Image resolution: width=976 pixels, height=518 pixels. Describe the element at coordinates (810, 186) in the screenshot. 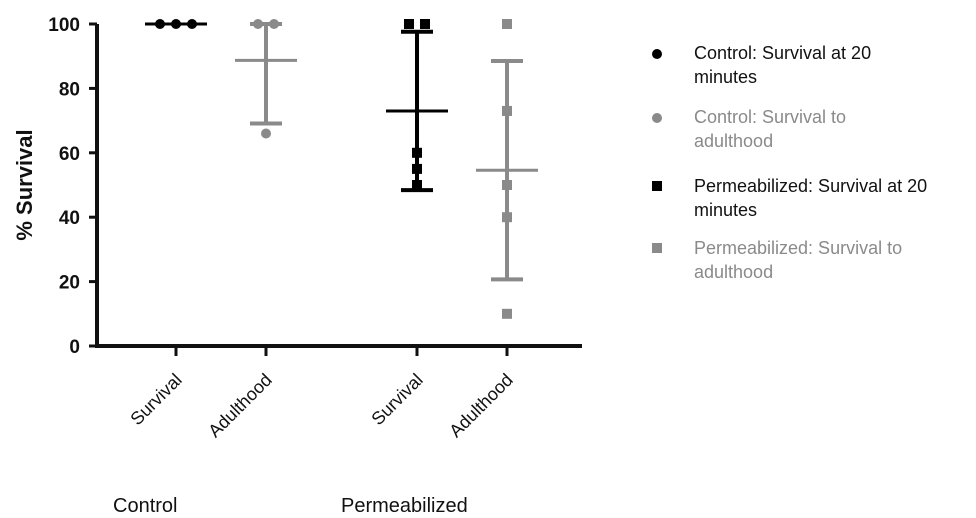

I see `legend-label-line1: Permeabilized: Survival at 20` at that location.